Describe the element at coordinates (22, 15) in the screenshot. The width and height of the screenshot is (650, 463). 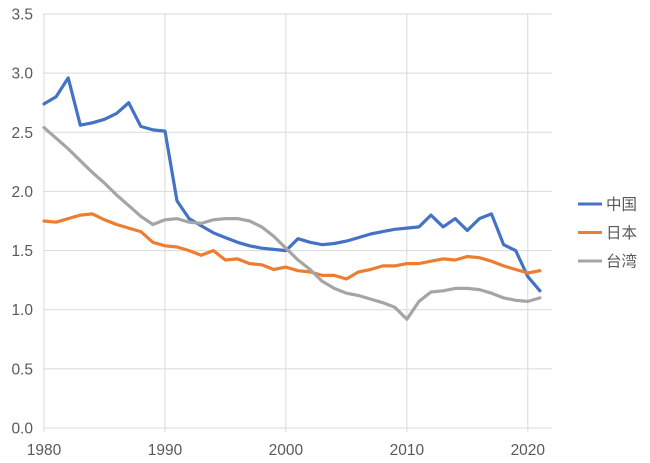
I see `y-axis-tick-label: 3.5` at that location.